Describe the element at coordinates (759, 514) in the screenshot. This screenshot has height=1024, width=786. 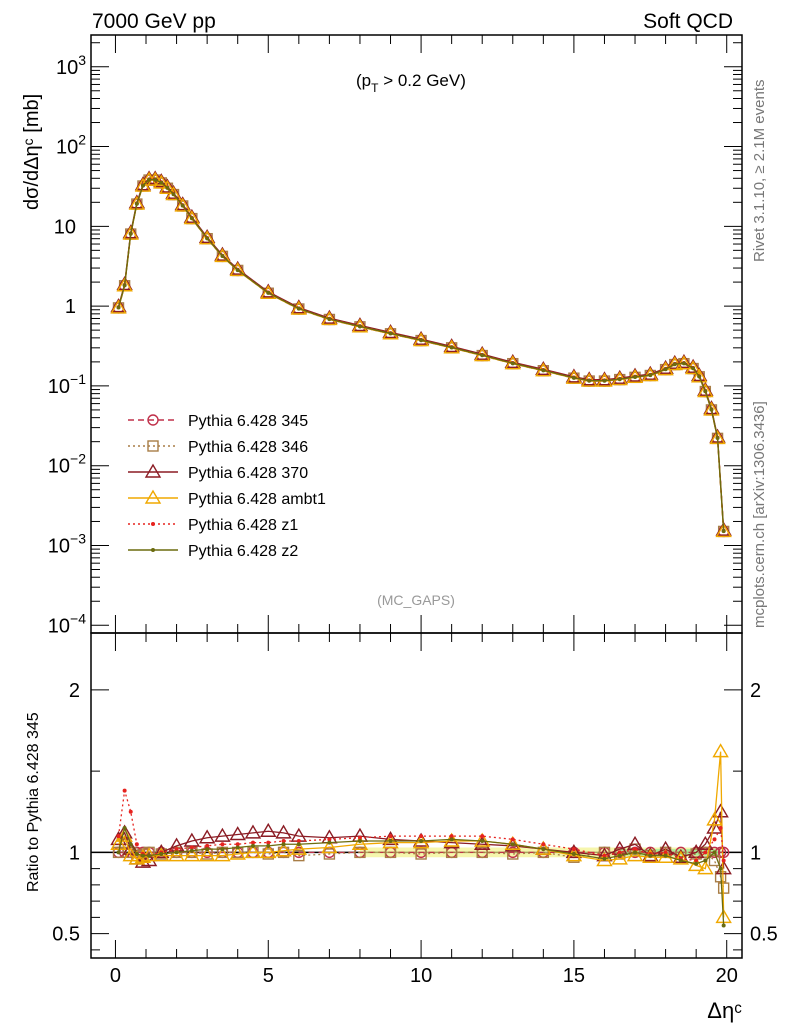
I see `side-label-mcplots: mcplots.cern.ch [arXiv:1306.3436]` at that location.